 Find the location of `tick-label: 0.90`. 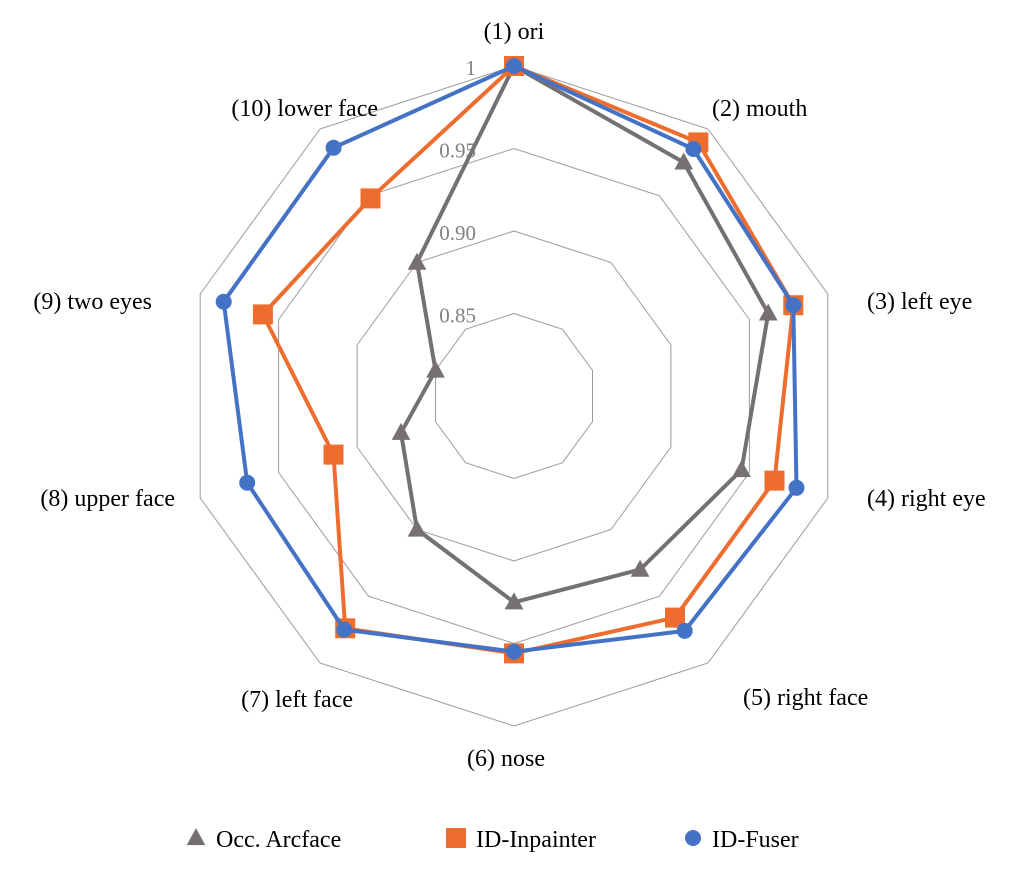

tick-label: 0.90 is located at coordinates (457, 233).